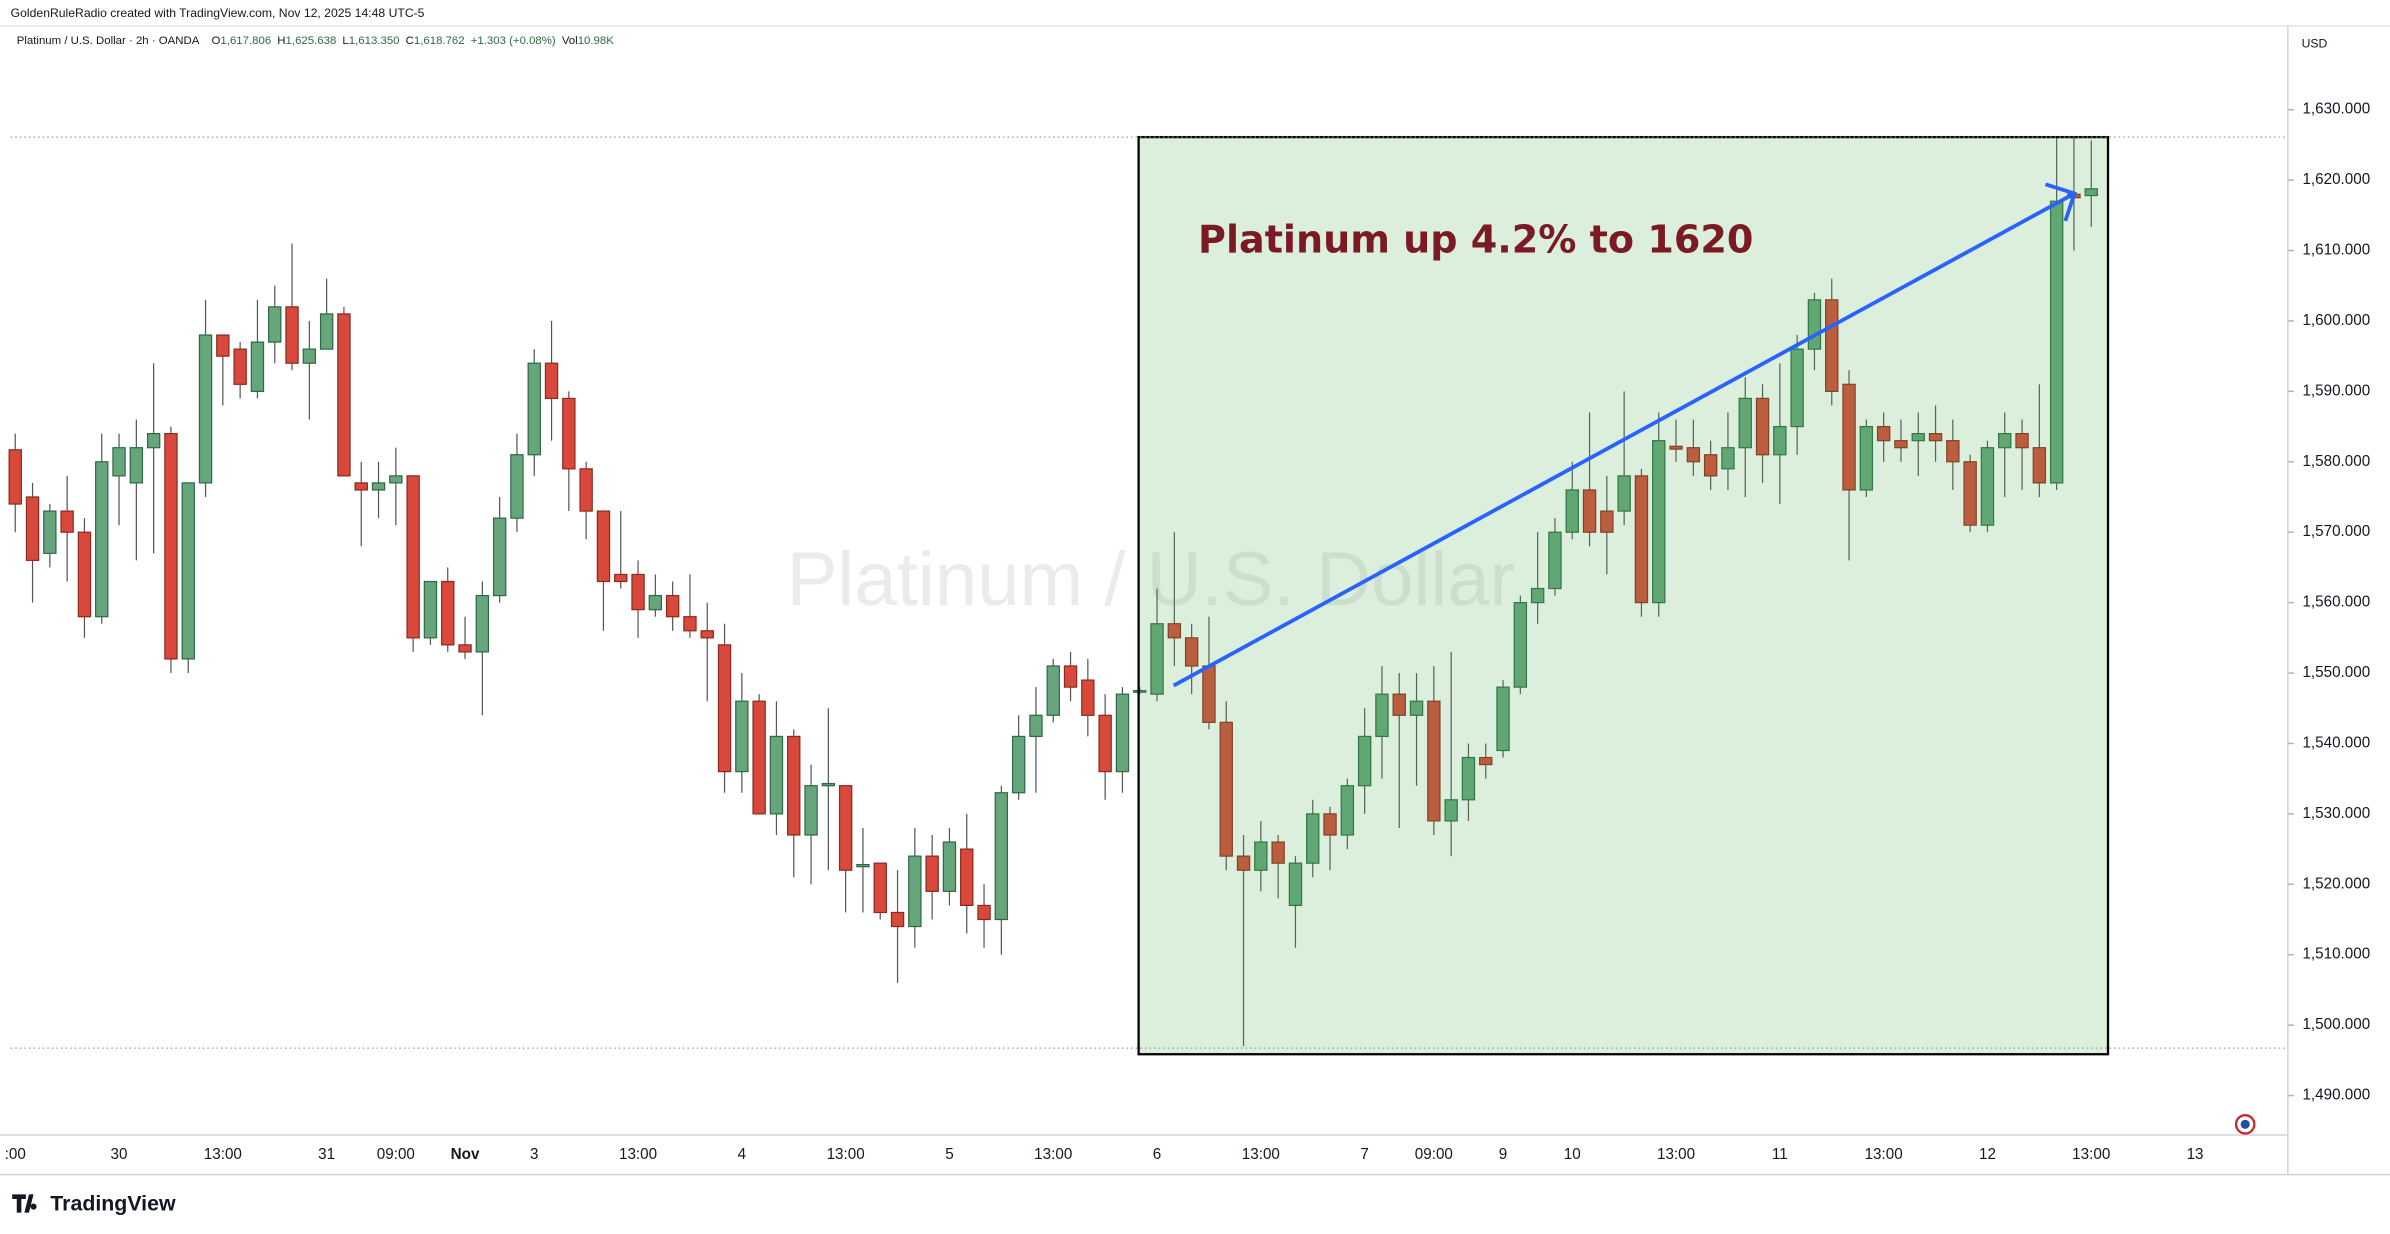 This screenshot has width=2390, height=1234. I want to click on x-tick-label: 3, so click(534, 1154).